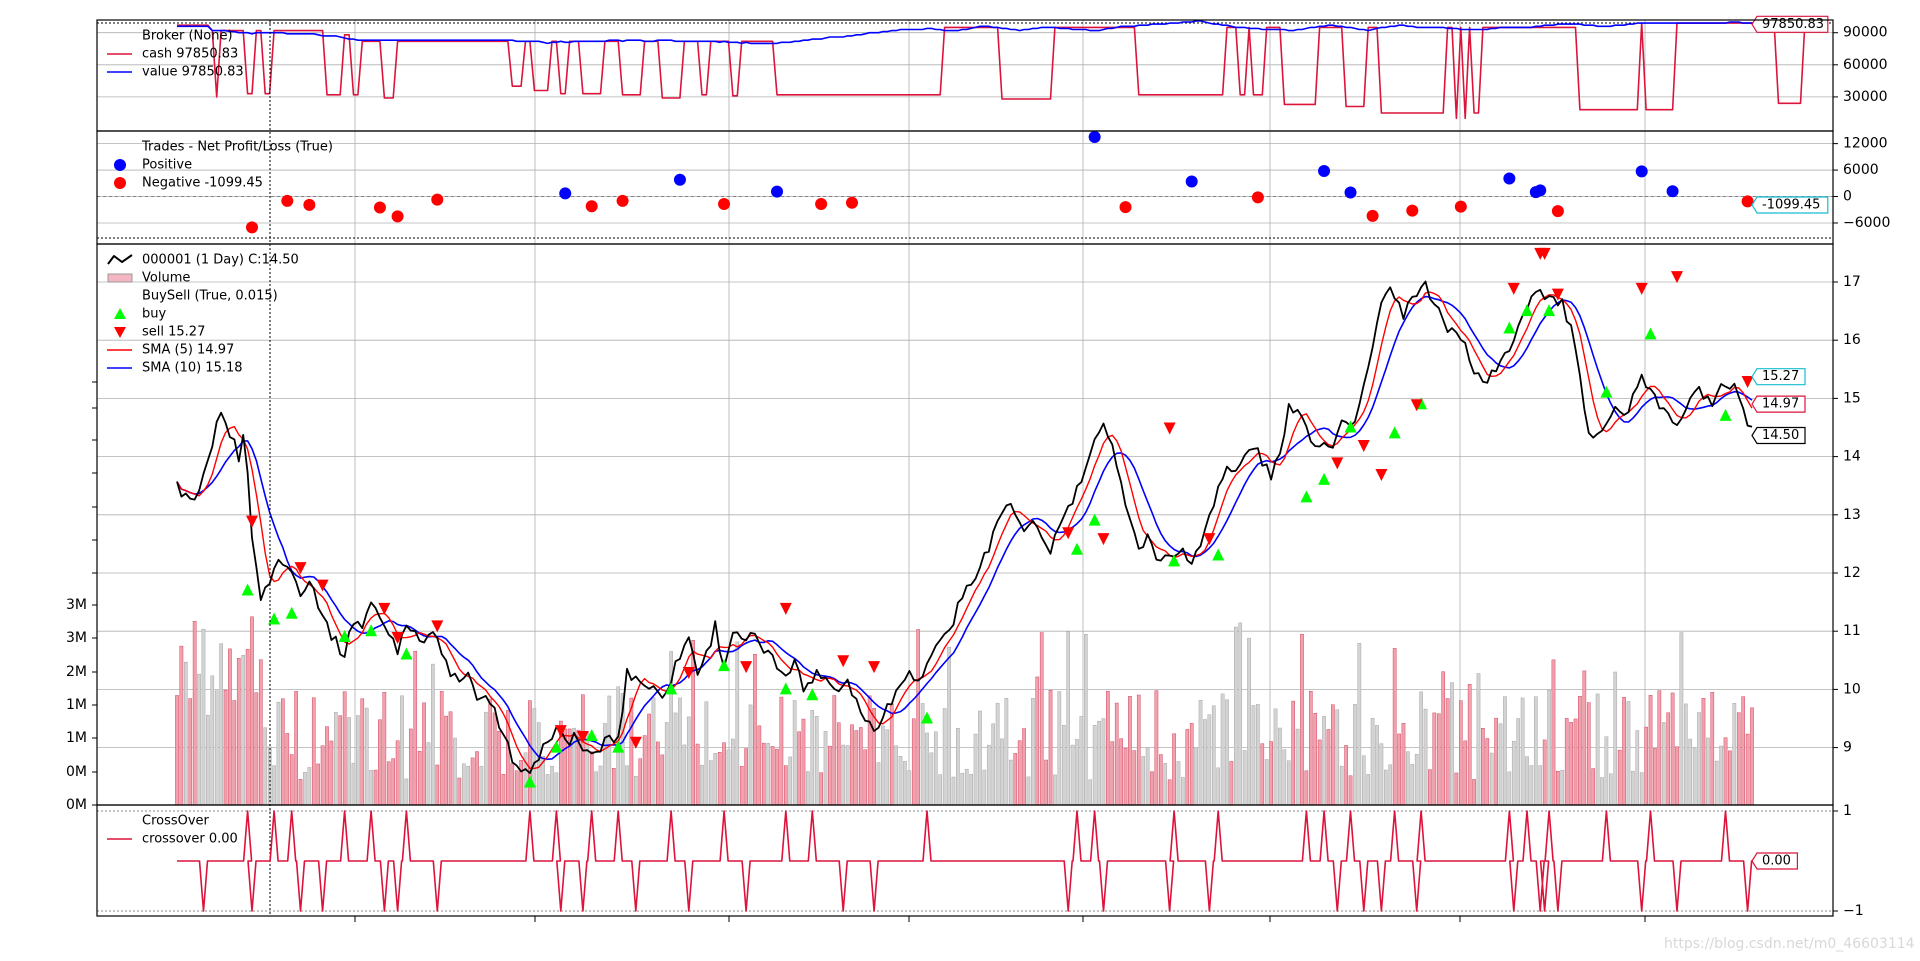  What do you see at coordinates (190, 54) in the screenshot?
I see `legend-label-0-1: cash 97850.83` at bounding box center [190, 54].